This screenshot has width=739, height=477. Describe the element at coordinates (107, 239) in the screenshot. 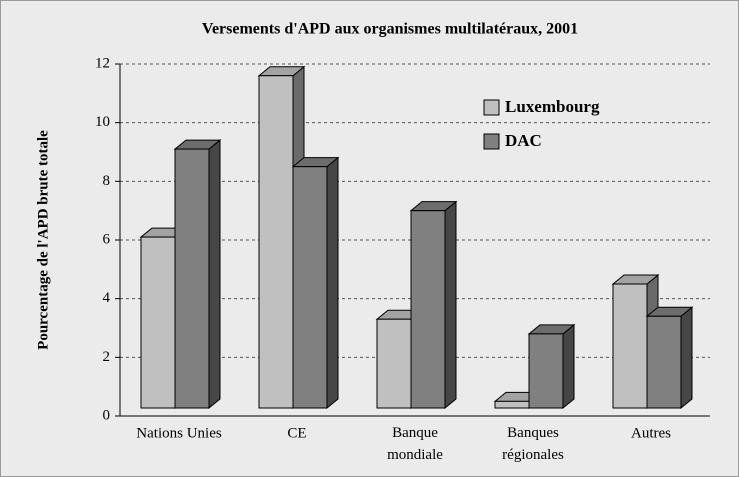

I see `y-tick-label: 6` at that location.